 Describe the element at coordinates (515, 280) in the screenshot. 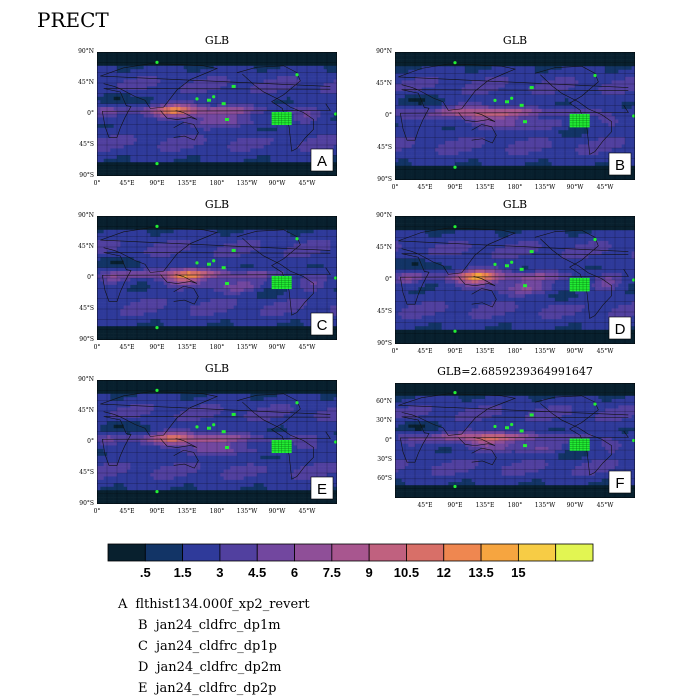

I see `precipitation-map: D` at that location.